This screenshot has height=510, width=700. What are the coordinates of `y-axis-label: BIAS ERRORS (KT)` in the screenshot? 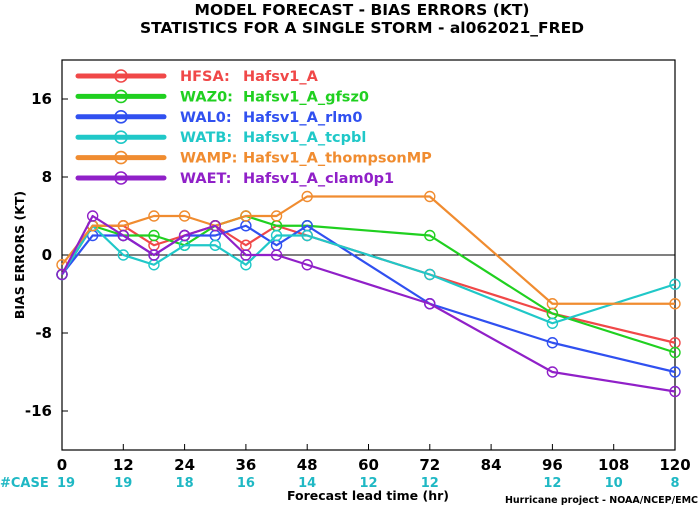 It's located at (19, 255).